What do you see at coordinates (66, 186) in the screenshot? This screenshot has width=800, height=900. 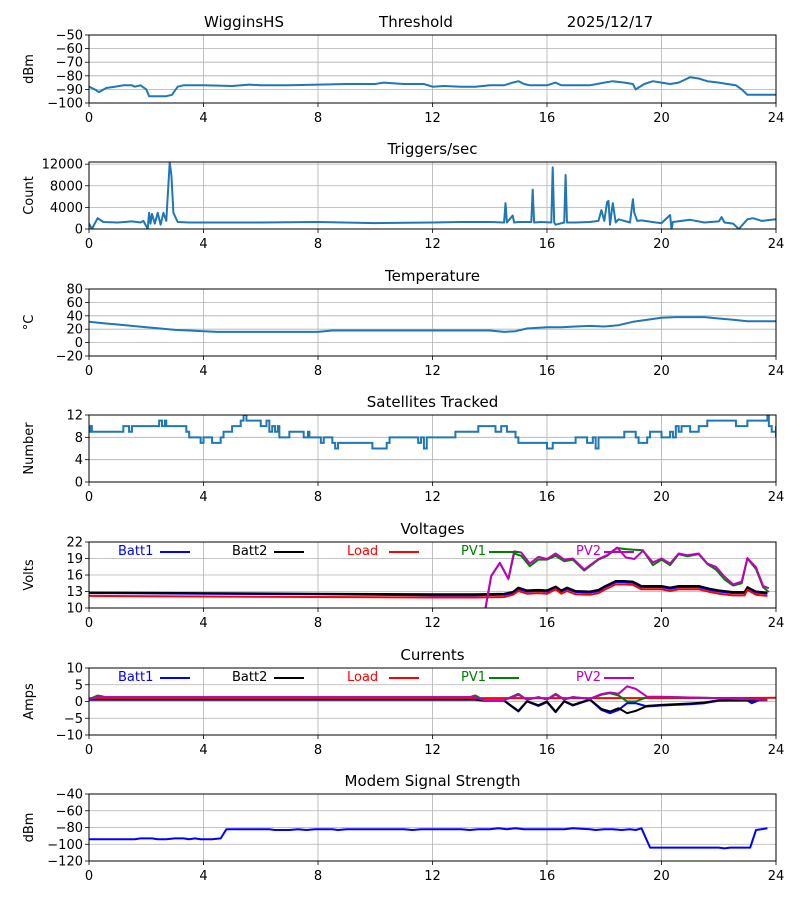 I see `y-tick-label: 8000` at bounding box center [66, 186].